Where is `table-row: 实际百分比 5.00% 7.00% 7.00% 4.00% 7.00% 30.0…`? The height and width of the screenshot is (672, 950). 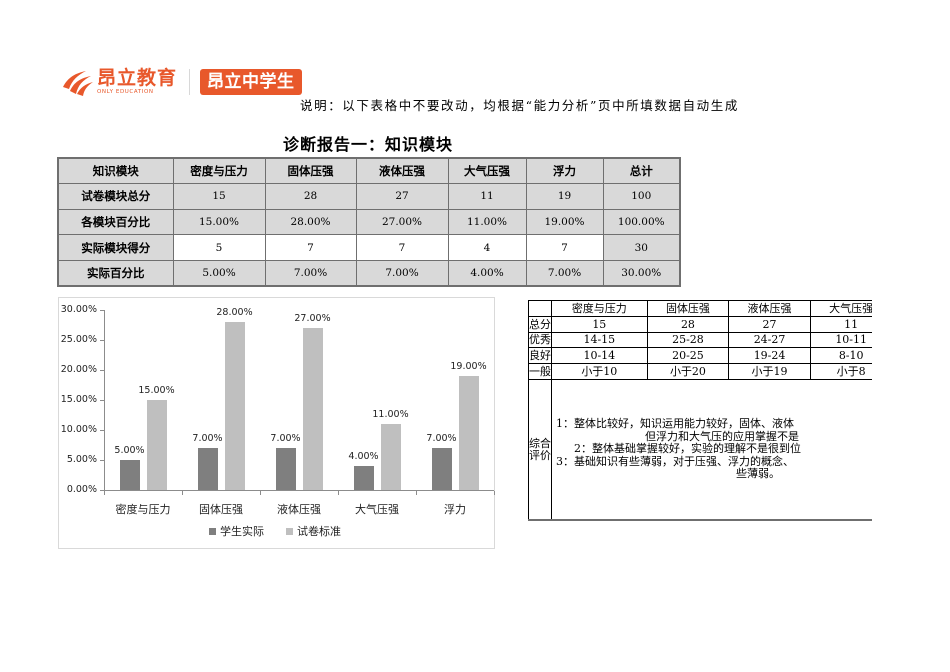 table-row: 实际百分比 5.00% 7.00% 7.00% 4.00% 7.00% 30.0… is located at coordinates (369, 273).